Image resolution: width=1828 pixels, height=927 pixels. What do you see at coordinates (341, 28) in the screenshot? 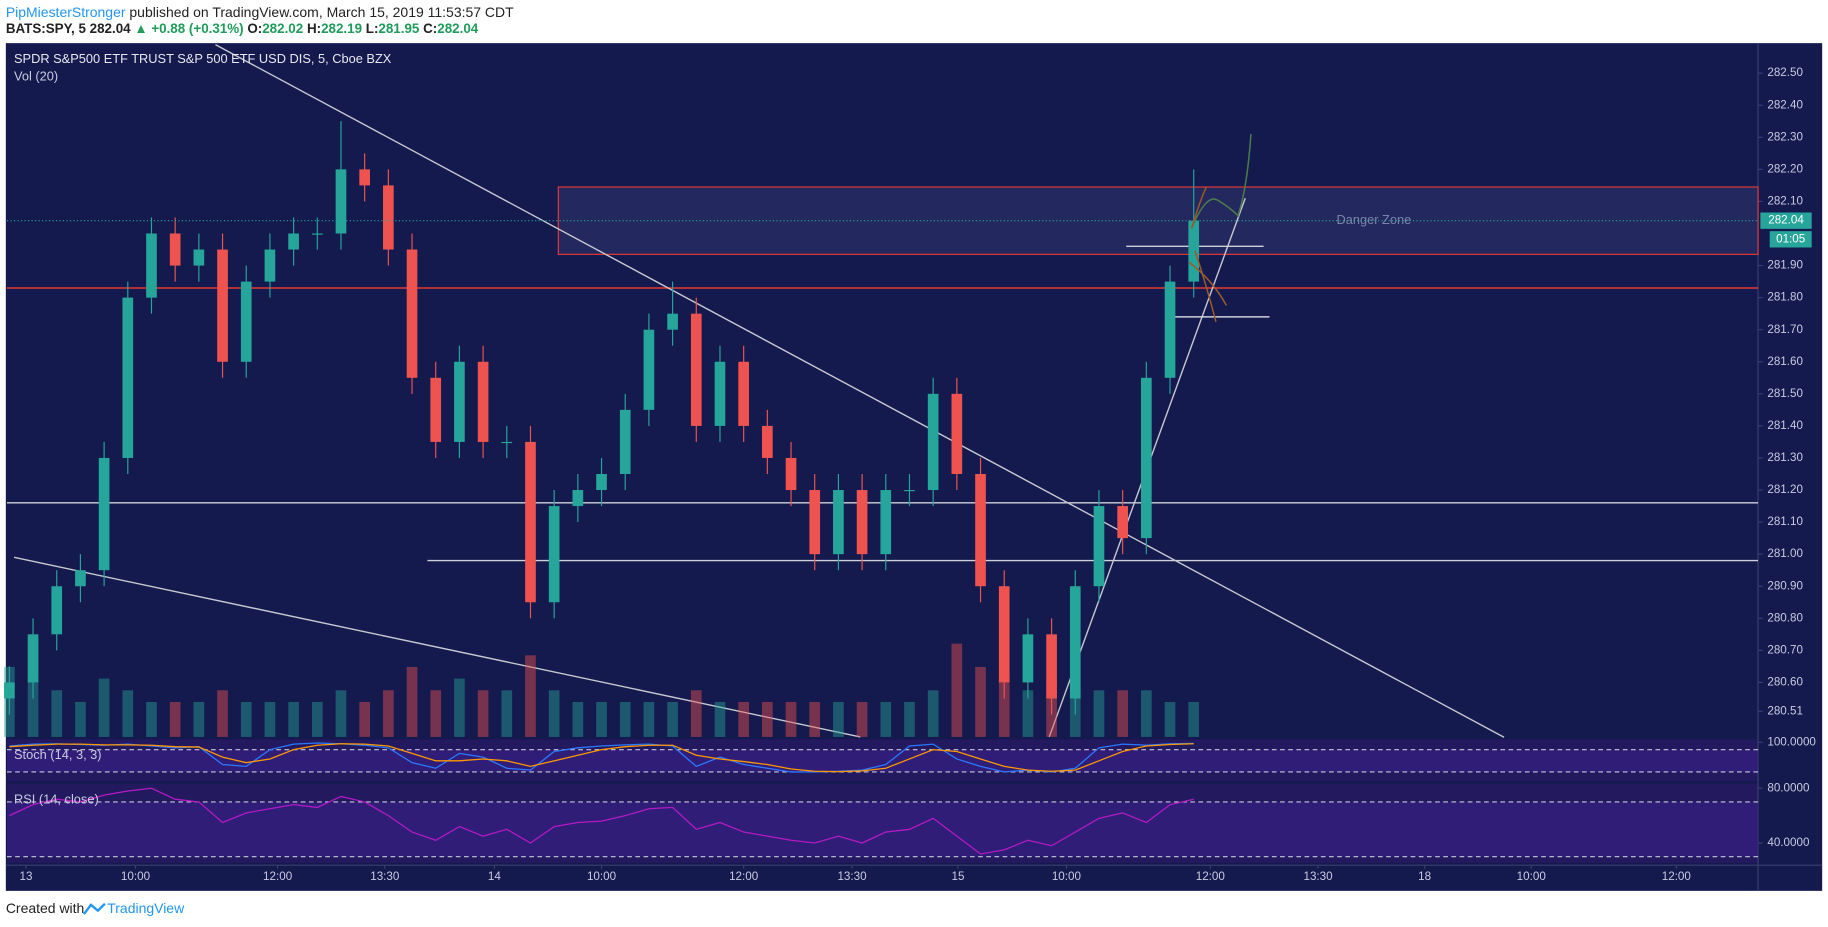
I see `ohlc-value: 282.19` at bounding box center [341, 28].